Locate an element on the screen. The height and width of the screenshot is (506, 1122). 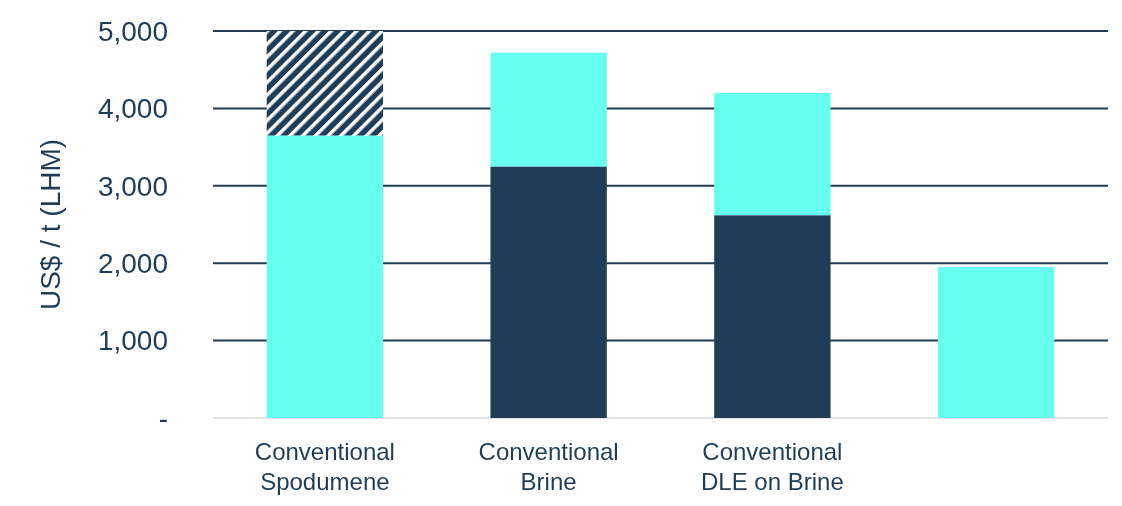
x-tick-label: Conventional Spodumene is located at coordinates (324, 466).